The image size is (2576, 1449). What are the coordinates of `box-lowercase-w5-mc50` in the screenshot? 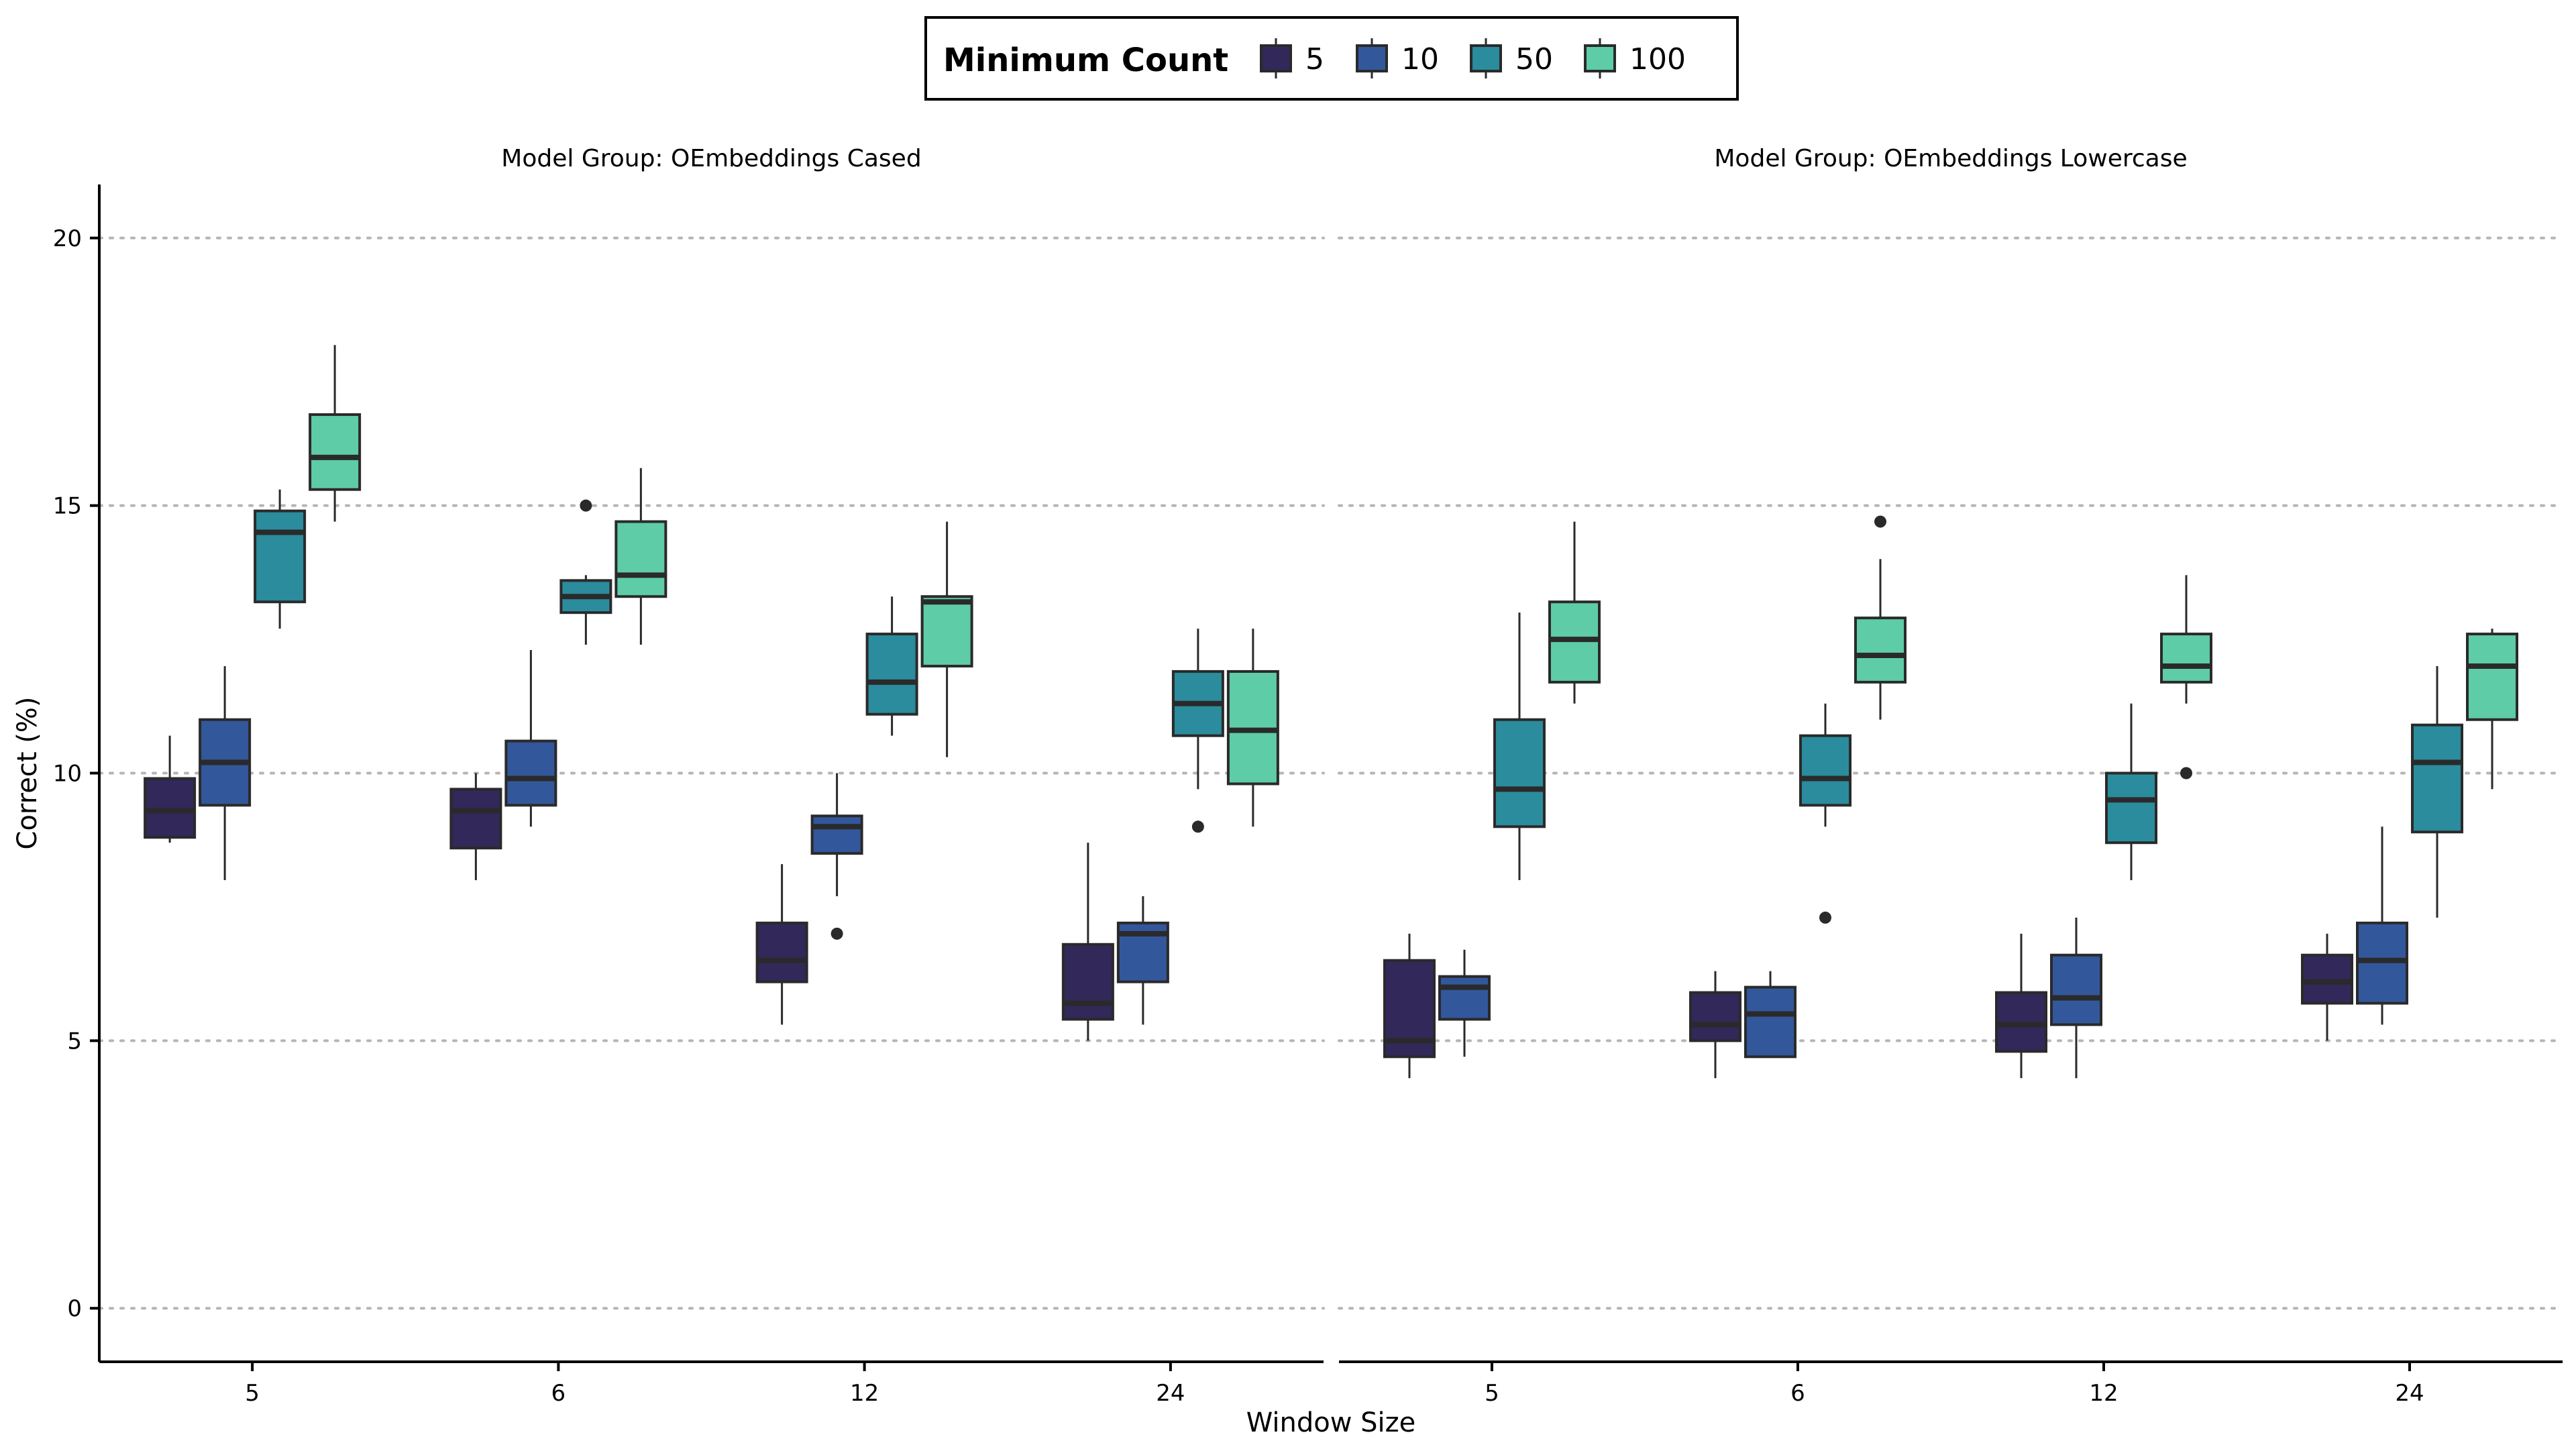 It's located at (1519, 746).